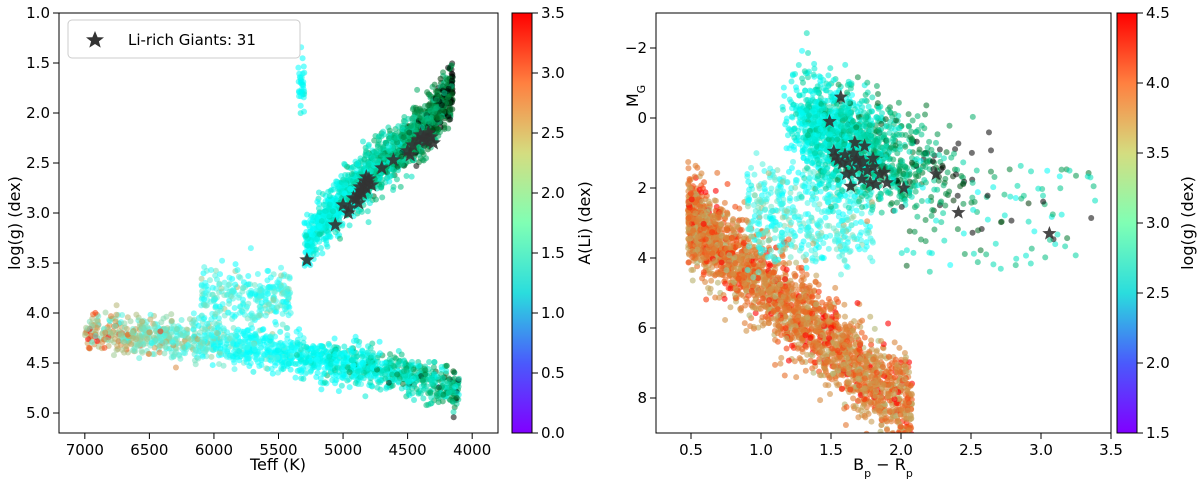 This screenshot has width=1200, height=485. Describe the element at coordinates (95, 39) in the screenshot. I see `legend-star-marker` at that location.